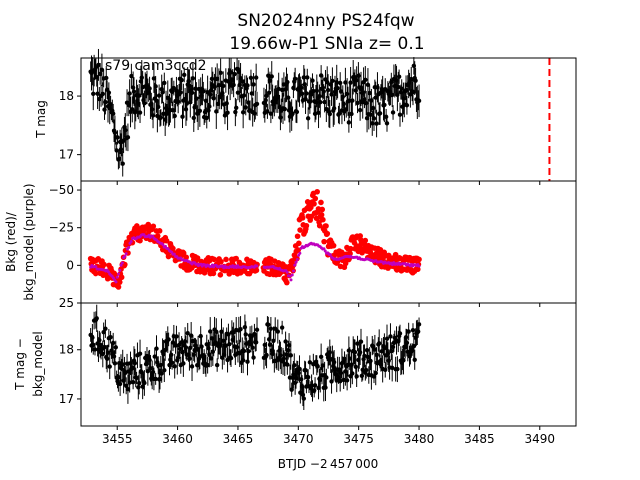  I want to click on xtick-label: 3475, so click(358, 439).